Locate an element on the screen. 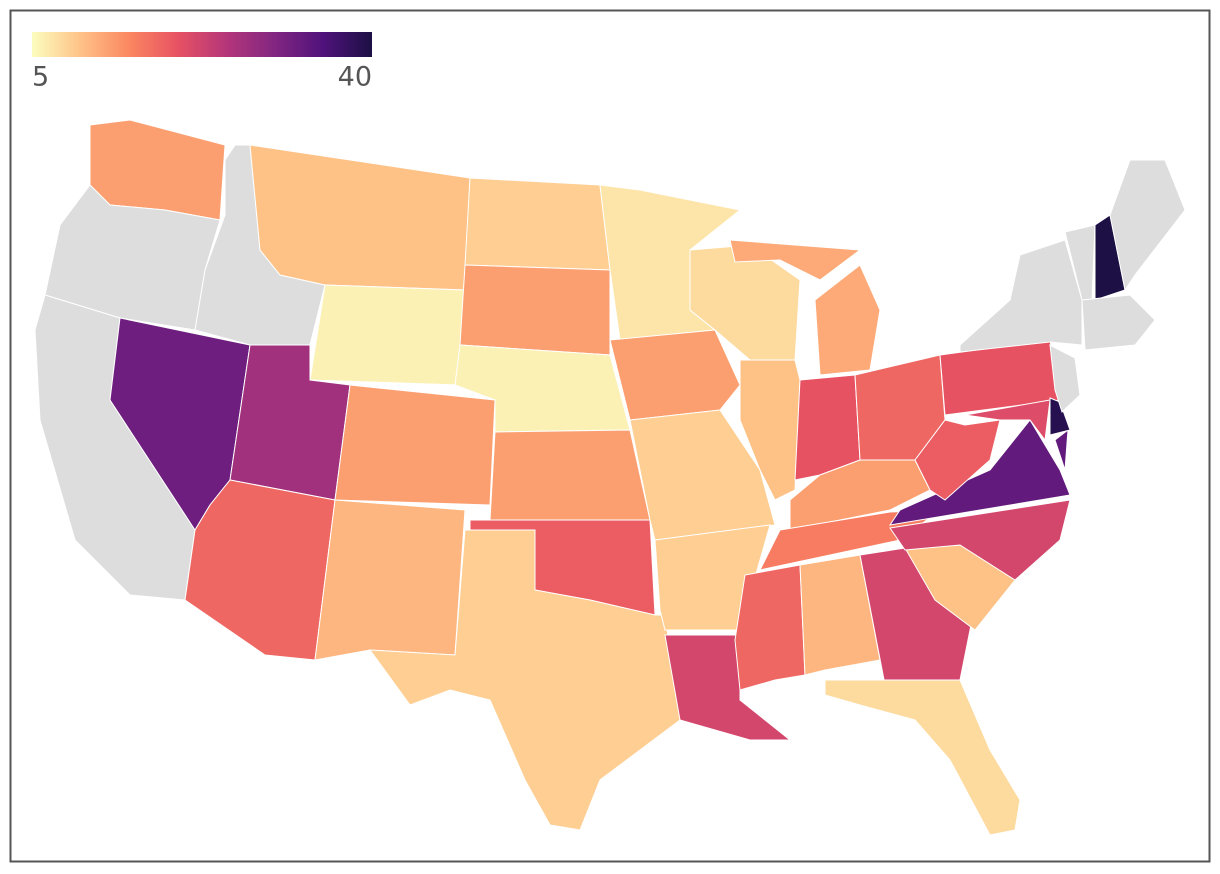  colorbar: 5 40 is located at coordinates (202, 62).